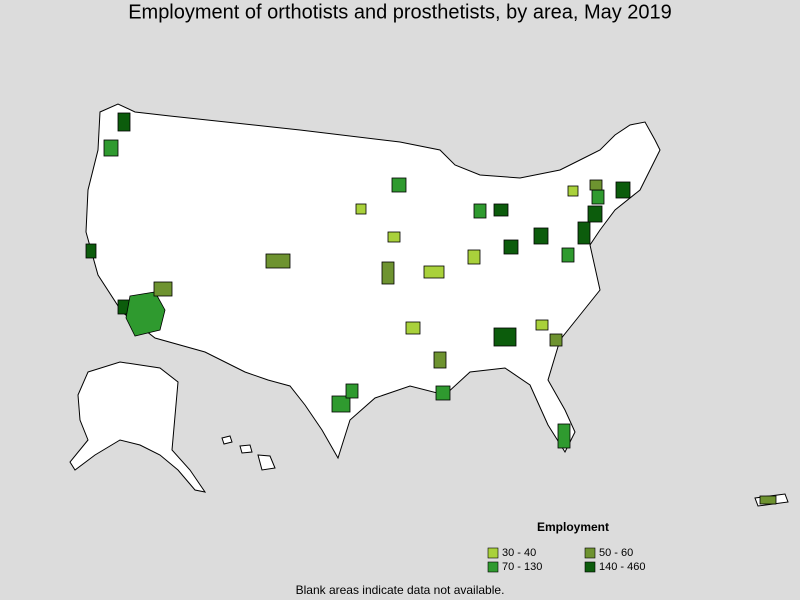  What do you see at coordinates (566, 560) in the screenshot?
I see `legend-items: 30 - 40 50 - 60 70 - 130 140 - 460` at bounding box center [566, 560].